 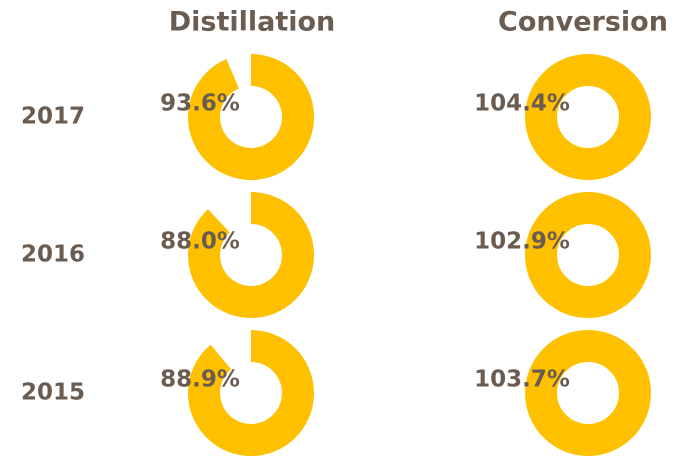 What do you see at coordinates (522, 242) in the screenshot?
I see `value-label: 102.9%` at bounding box center [522, 242].